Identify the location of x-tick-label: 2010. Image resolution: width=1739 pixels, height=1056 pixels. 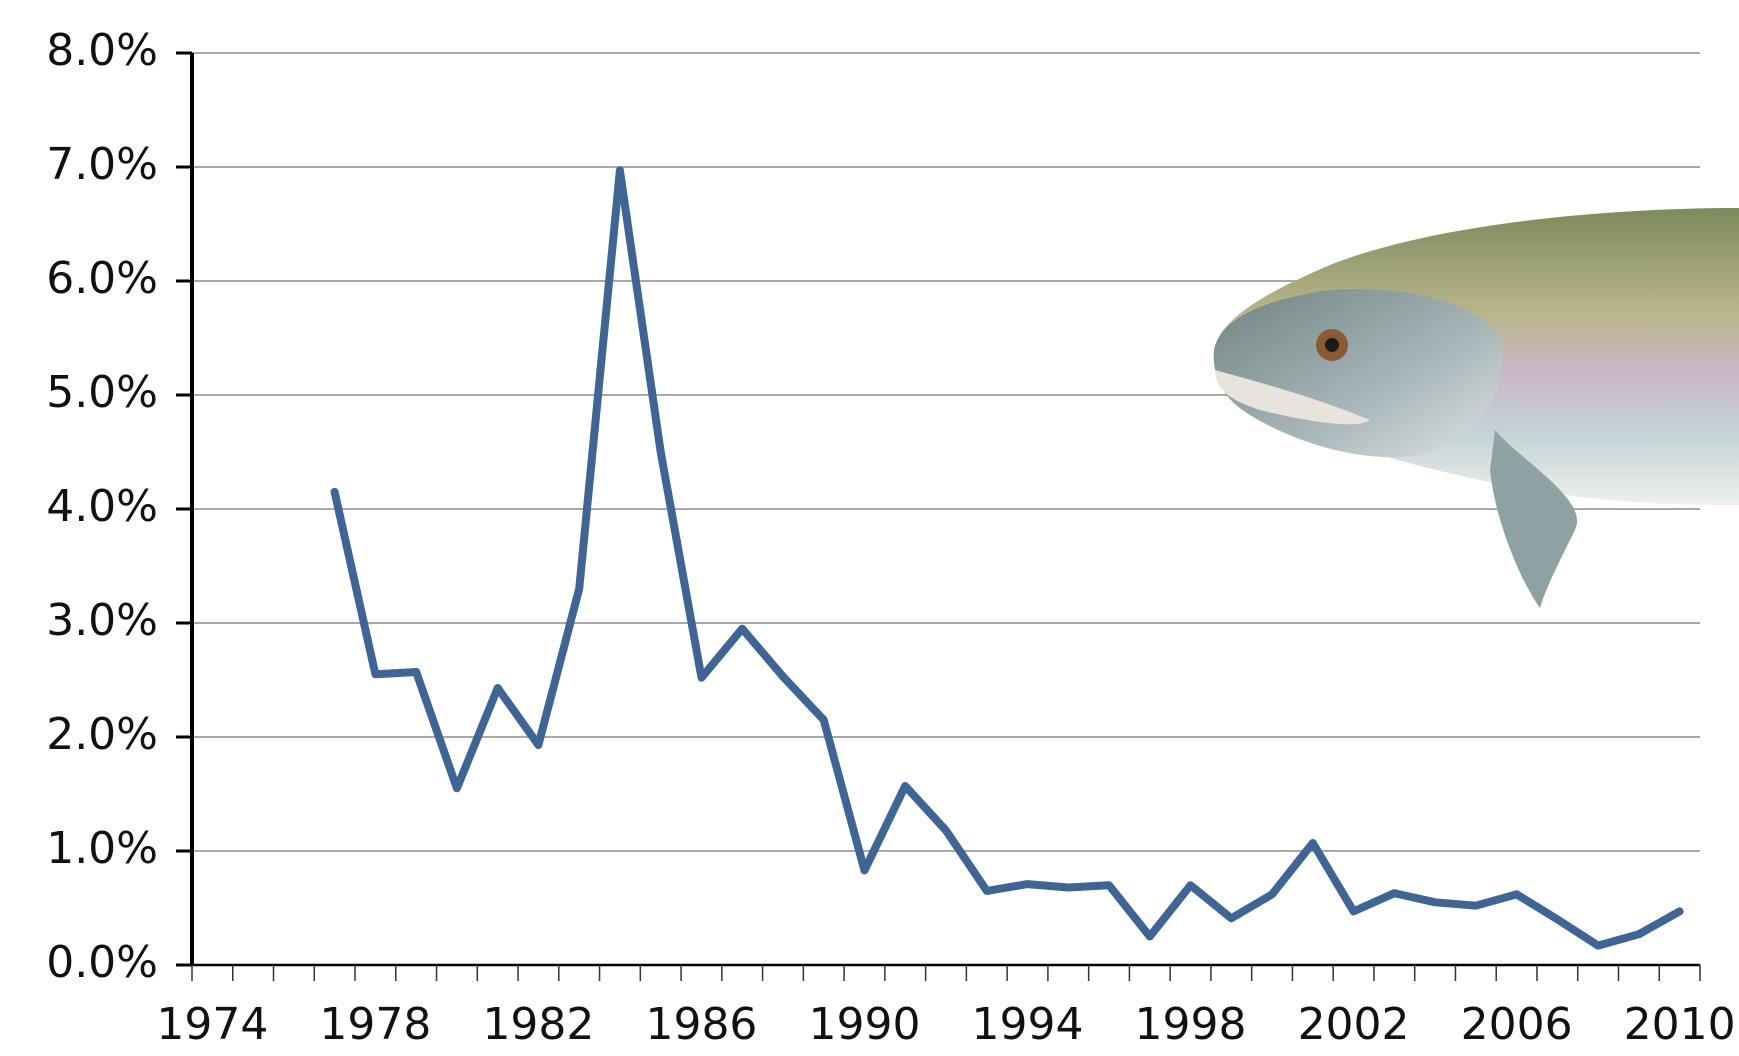
(1680, 1024).